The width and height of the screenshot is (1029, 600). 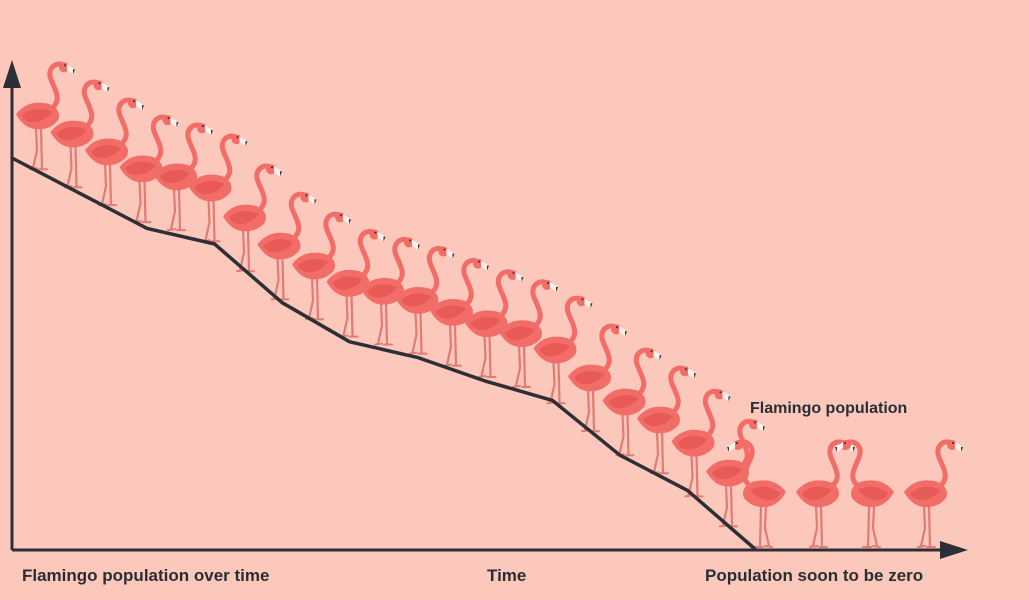 What do you see at coordinates (146, 575) in the screenshot?
I see `chart-caption-left: Flamingo population over time` at bounding box center [146, 575].